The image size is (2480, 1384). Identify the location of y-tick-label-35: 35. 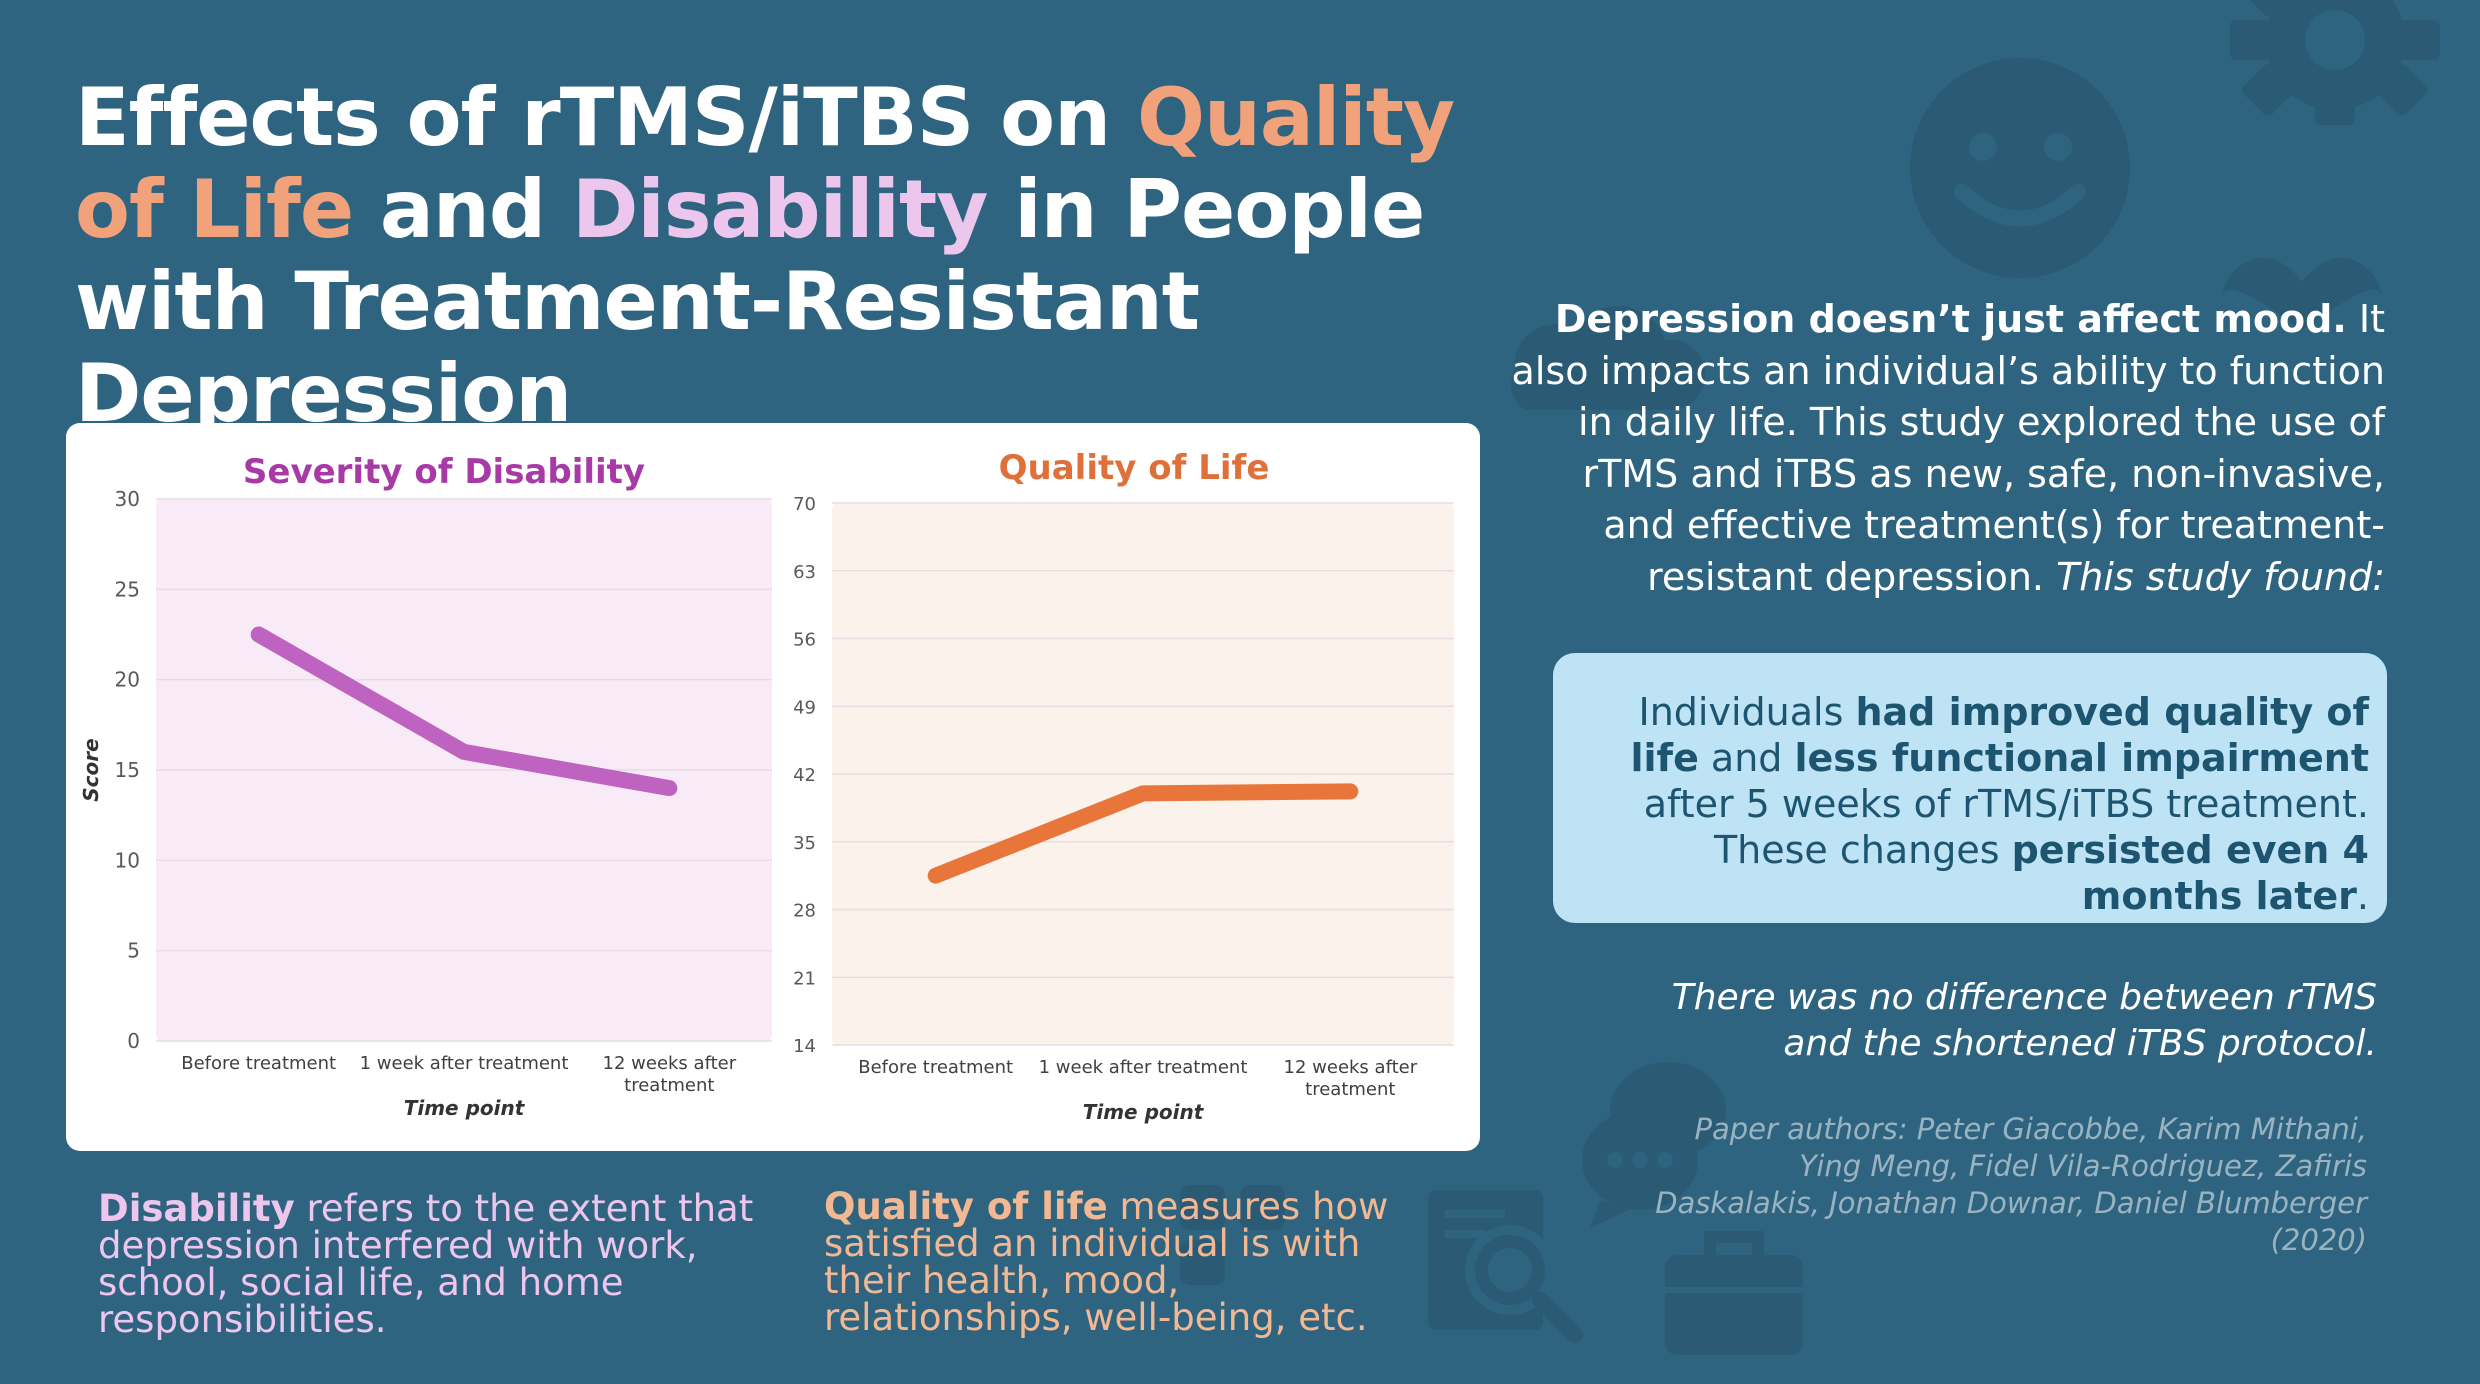
(804, 843).